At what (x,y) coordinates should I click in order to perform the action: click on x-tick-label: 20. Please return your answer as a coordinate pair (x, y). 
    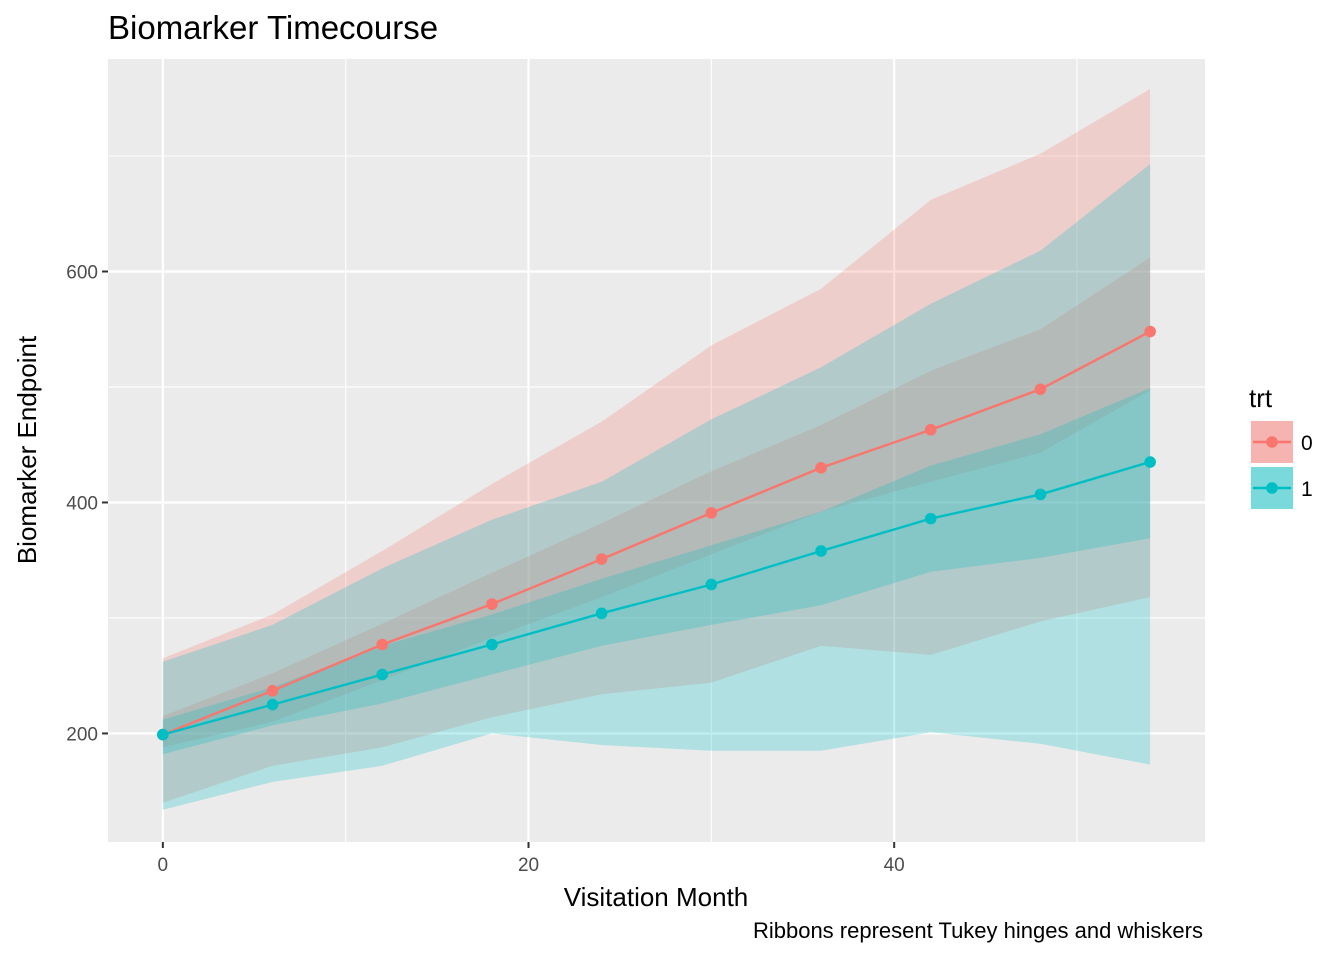
    Looking at the image, I should click on (528, 865).